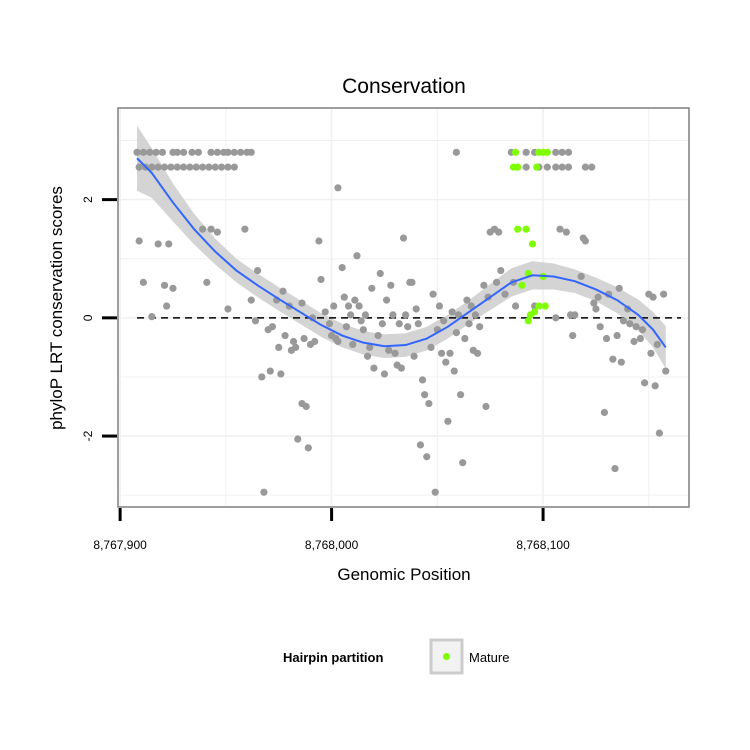 This screenshot has height=750, width=750. Describe the element at coordinates (404, 86) in the screenshot. I see `chart-title: Conservation` at that location.